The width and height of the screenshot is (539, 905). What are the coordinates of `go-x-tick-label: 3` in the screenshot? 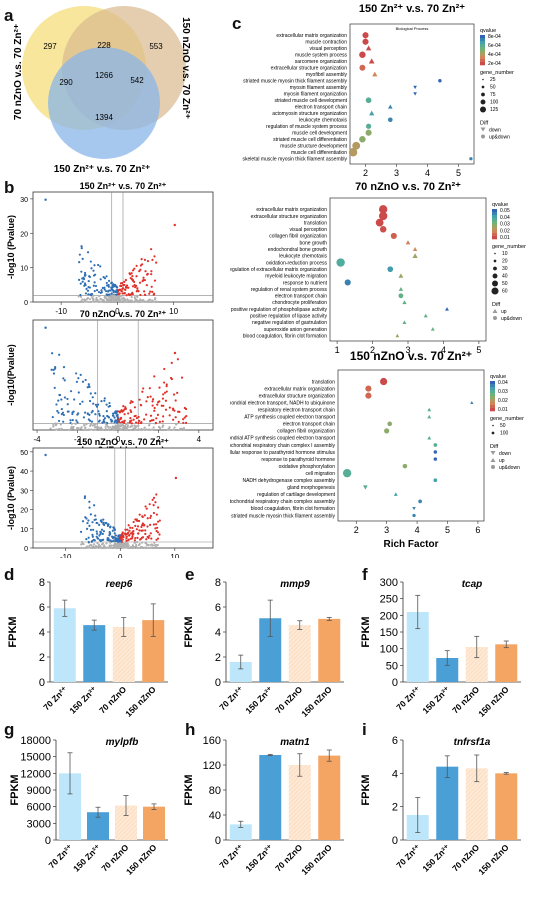 It's located at (396, 173).